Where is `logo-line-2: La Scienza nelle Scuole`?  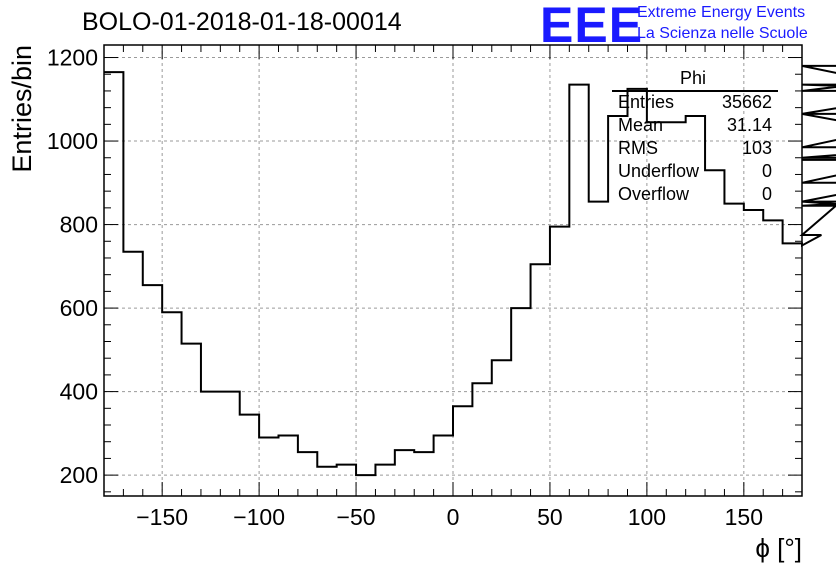
logo-line-2: La Scienza nelle Scuole is located at coordinates (722, 33).